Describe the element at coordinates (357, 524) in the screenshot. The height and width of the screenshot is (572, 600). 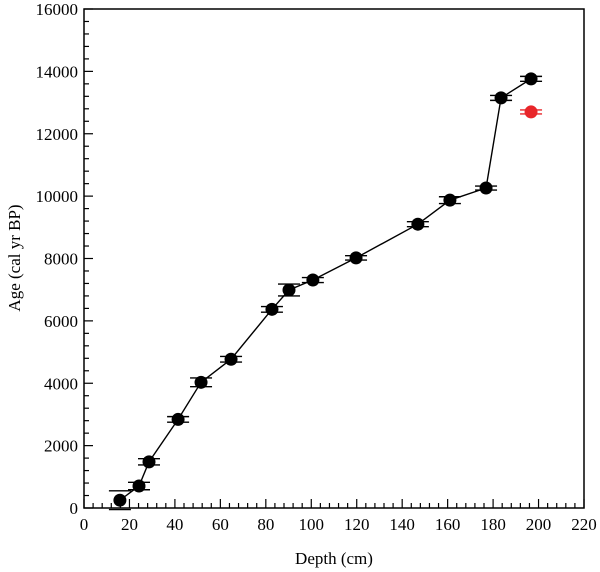
I see `x-tick-label: 120` at that location.